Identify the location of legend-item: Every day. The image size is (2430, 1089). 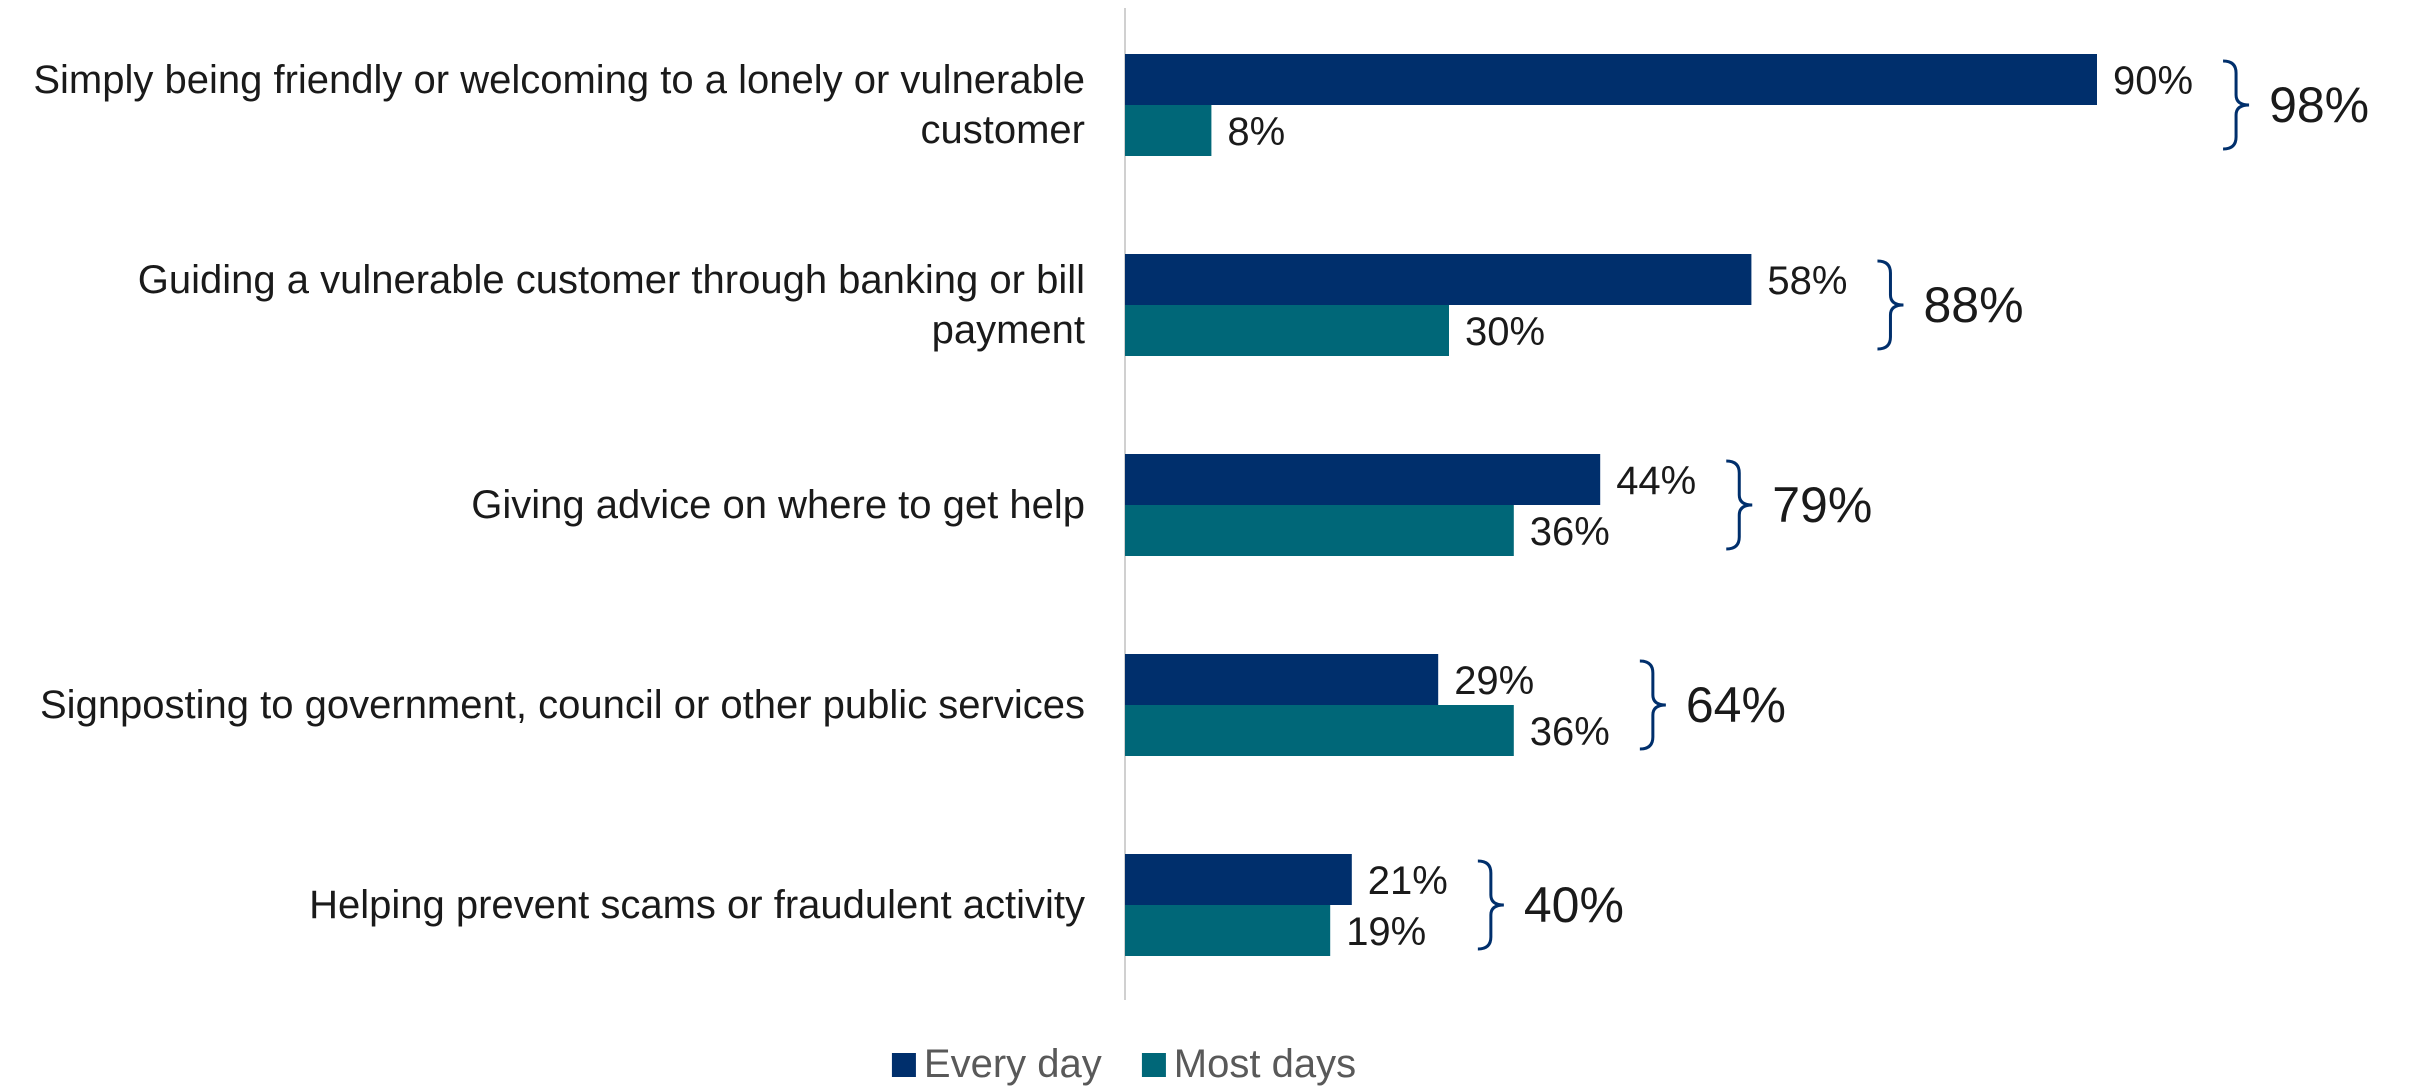
(996, 1064).